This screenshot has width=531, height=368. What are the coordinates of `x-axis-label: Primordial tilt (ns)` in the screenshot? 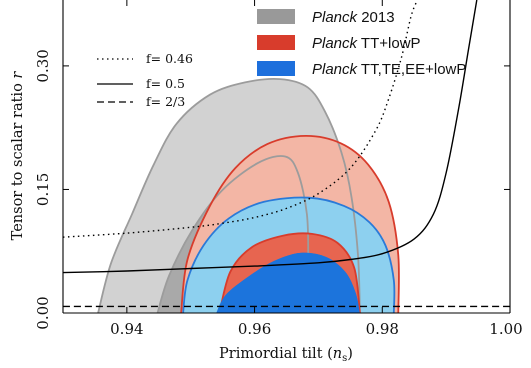 It's located at (286, 355).